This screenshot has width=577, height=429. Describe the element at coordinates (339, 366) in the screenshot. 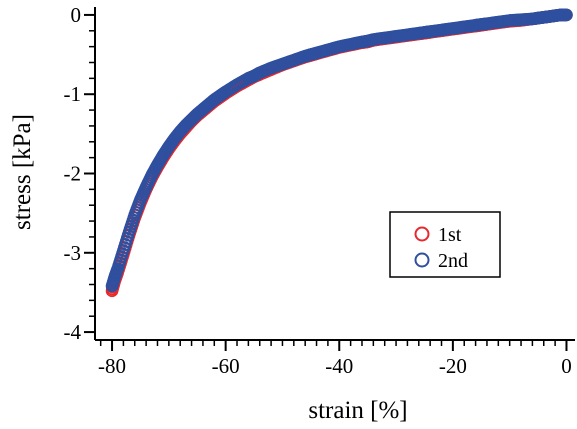

I see `x-tick-label: -40` at that location.